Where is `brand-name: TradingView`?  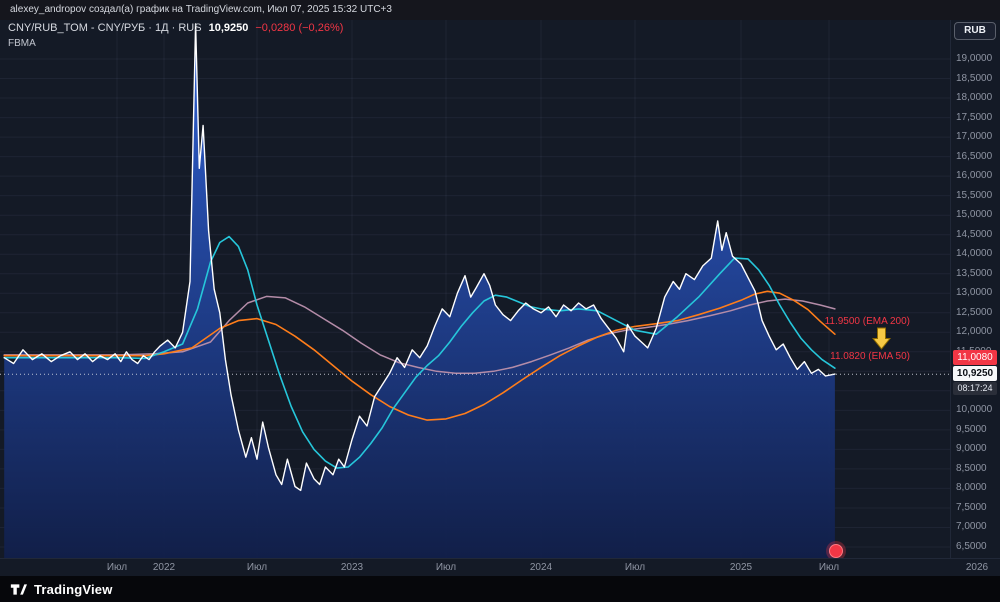
brand-name: TradingView is located at coordinates (73, 589).